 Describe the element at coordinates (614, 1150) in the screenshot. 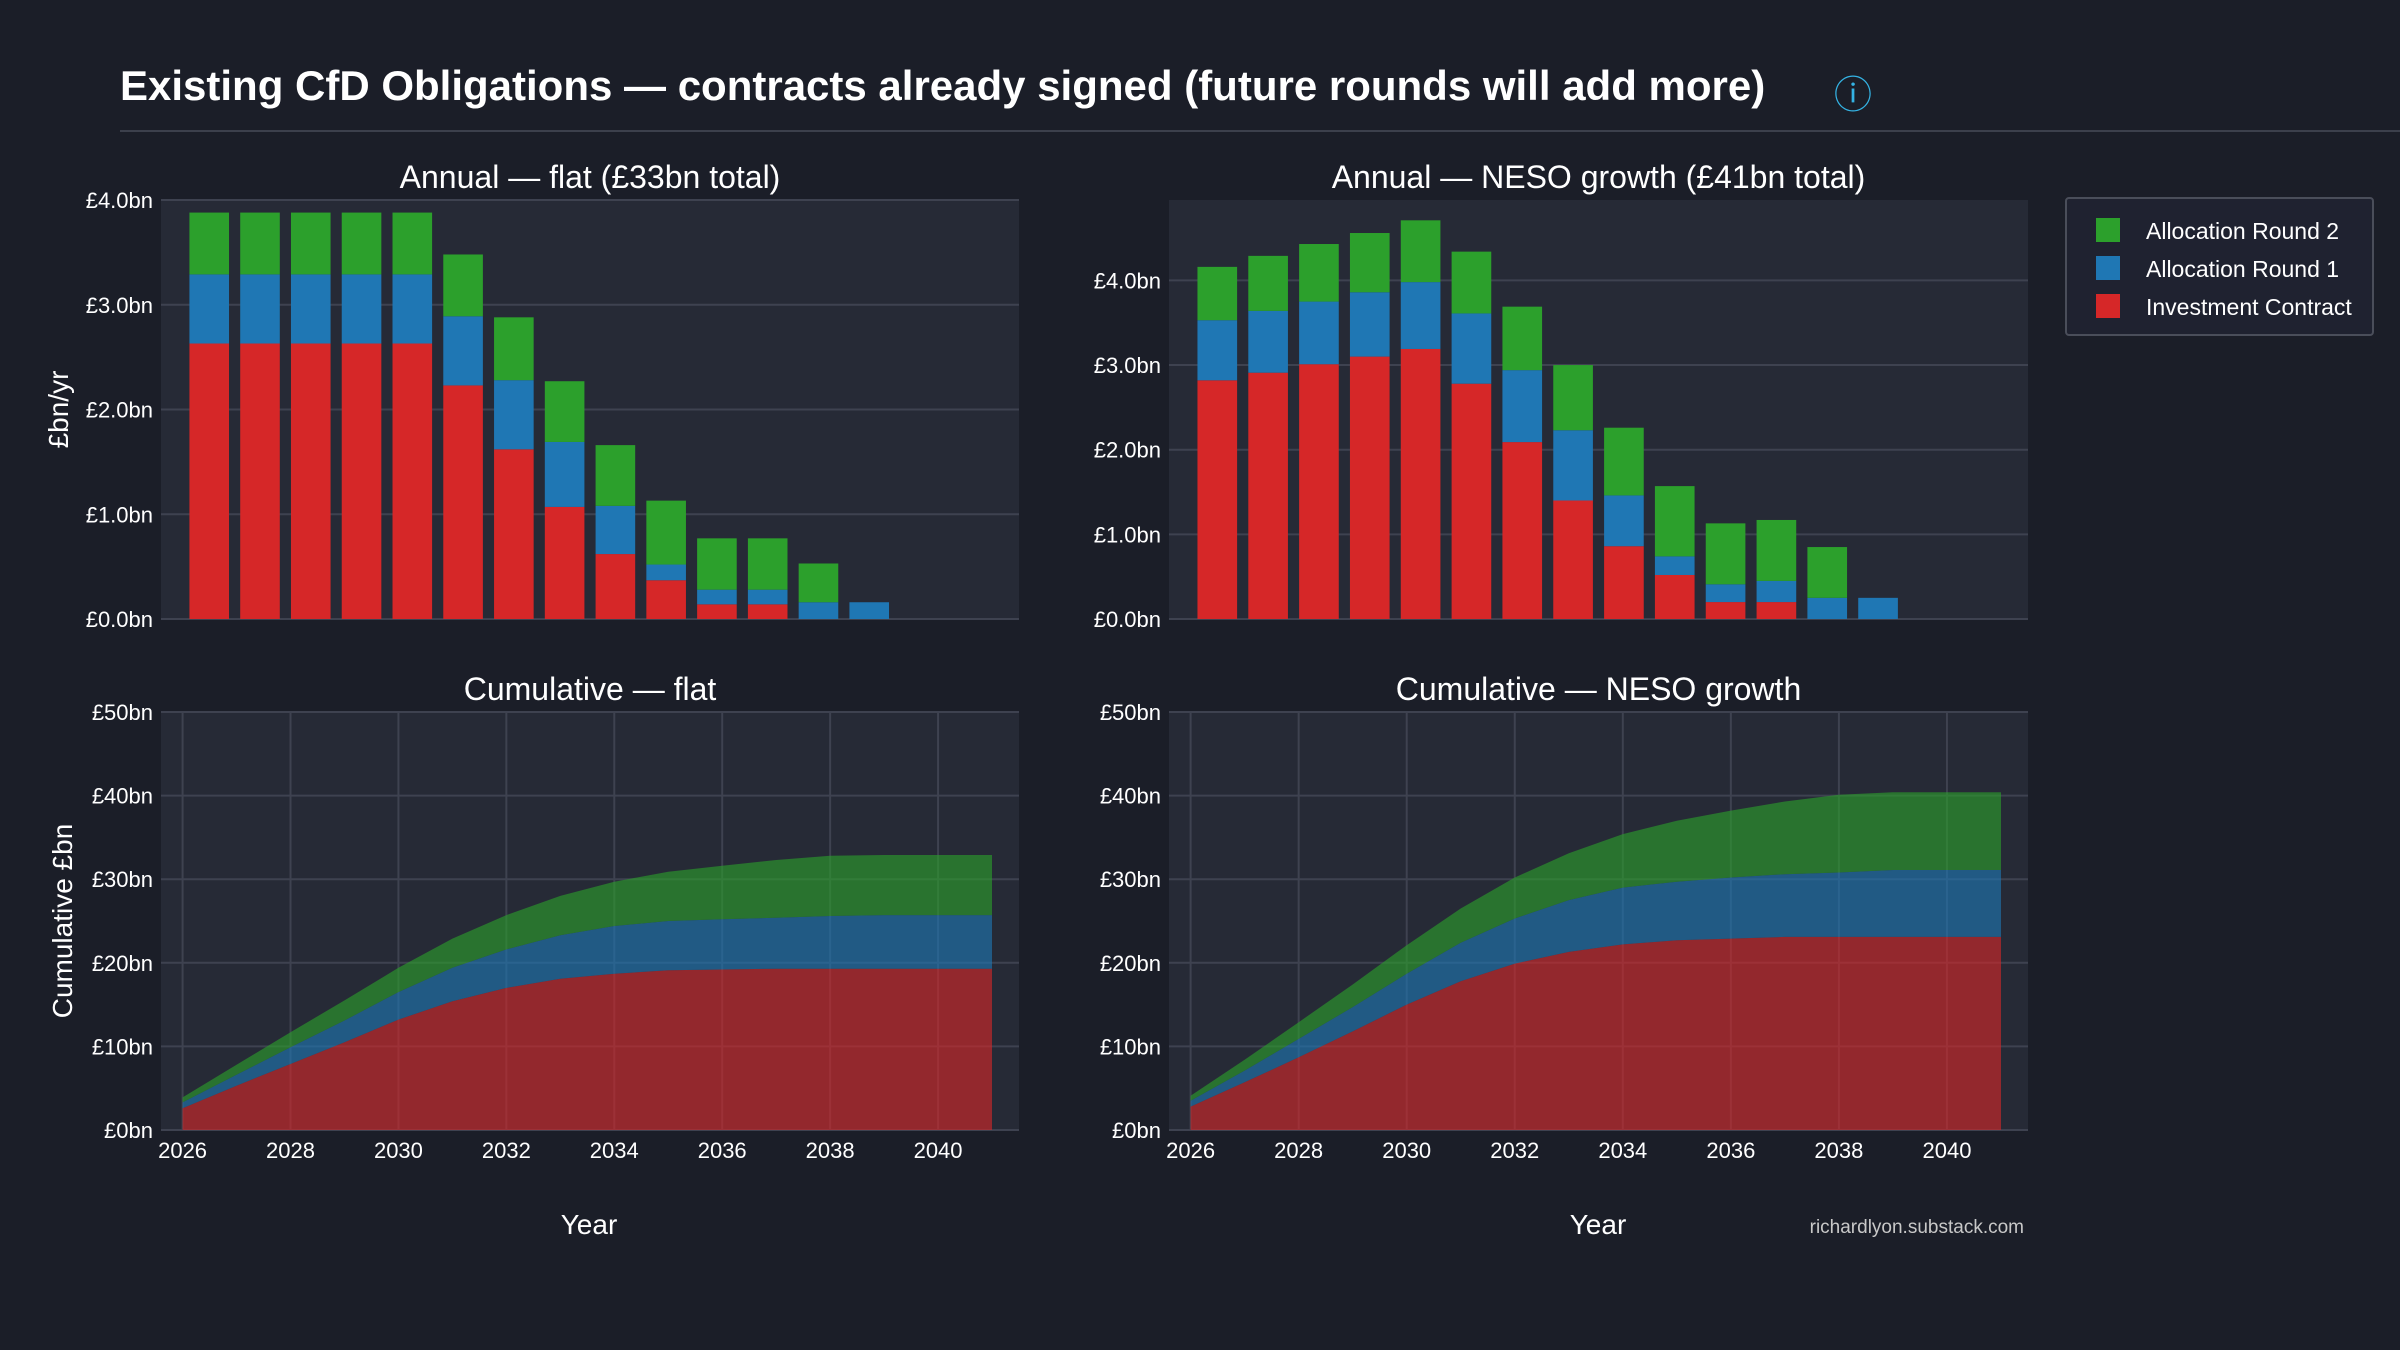

I see `x-tick-label: 2034` at that location.